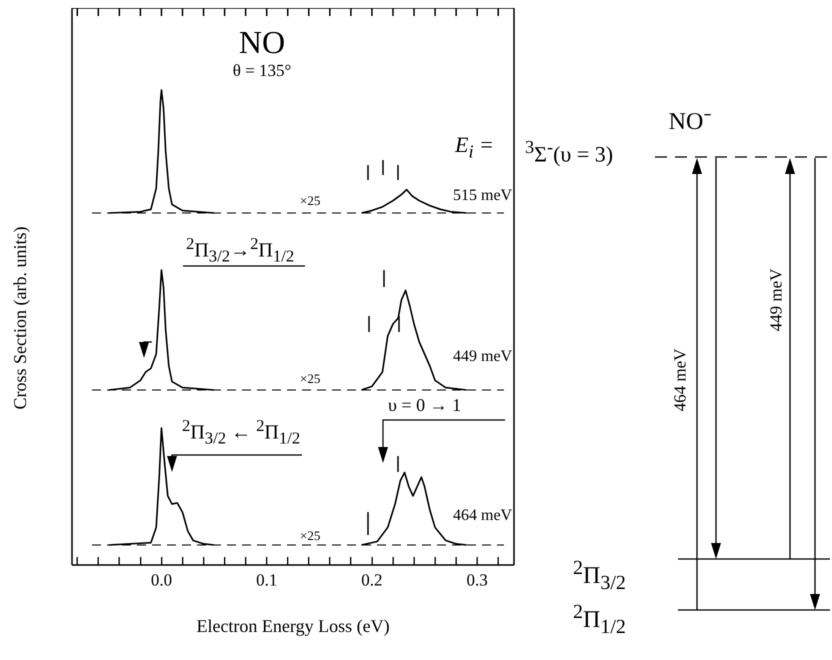 The image size is (832, 660). Describe the element at coordinates (267, 580) in the screenshot. I see `x-tick-label: 0.1` at that location.